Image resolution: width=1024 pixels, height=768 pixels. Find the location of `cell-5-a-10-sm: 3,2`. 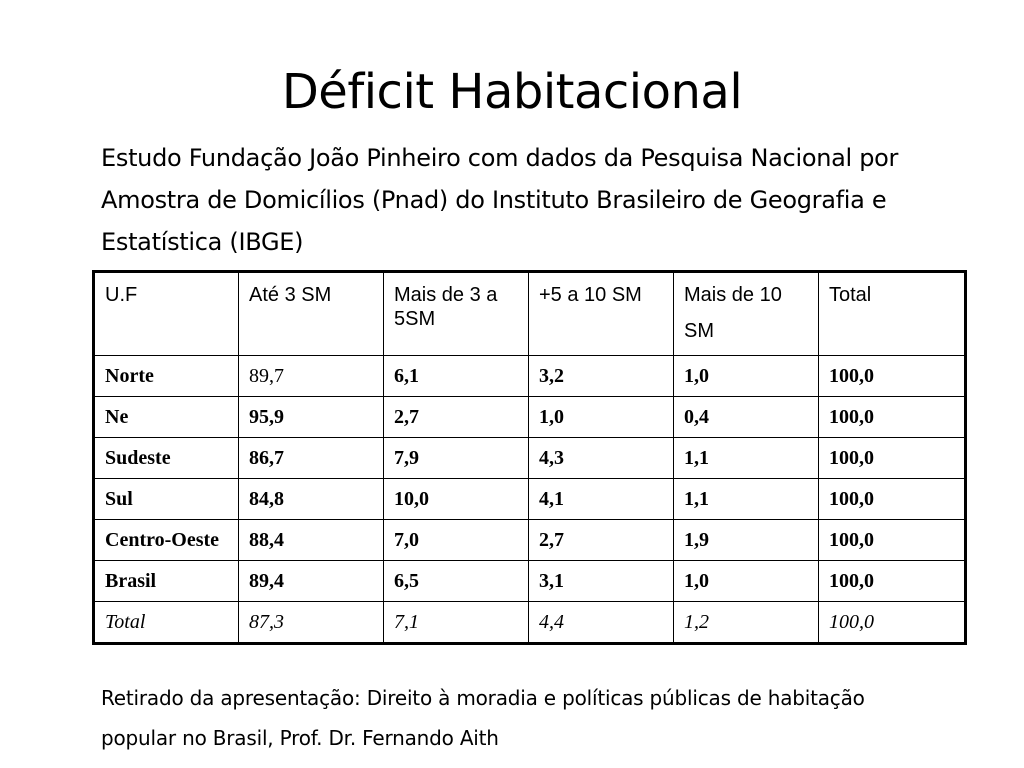

cell-5-a-10-sm: 3,2 is located at coordinates (601, 376).